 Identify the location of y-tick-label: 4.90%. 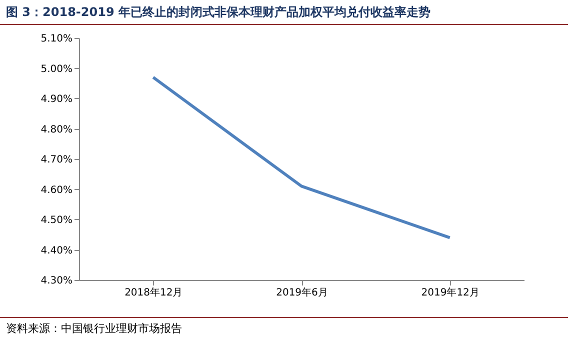
(56, 99).